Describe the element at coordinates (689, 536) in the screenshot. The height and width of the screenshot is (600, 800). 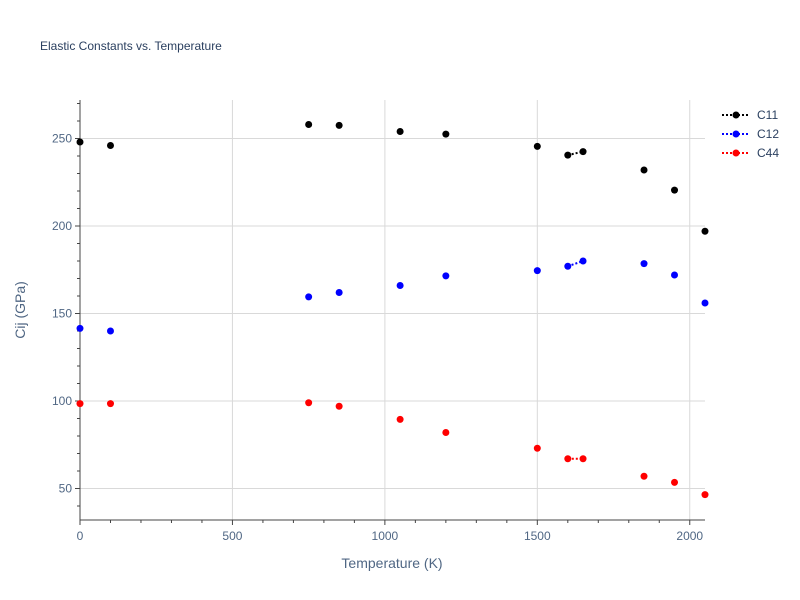
I see `x-tick-label: 2000` at that location.